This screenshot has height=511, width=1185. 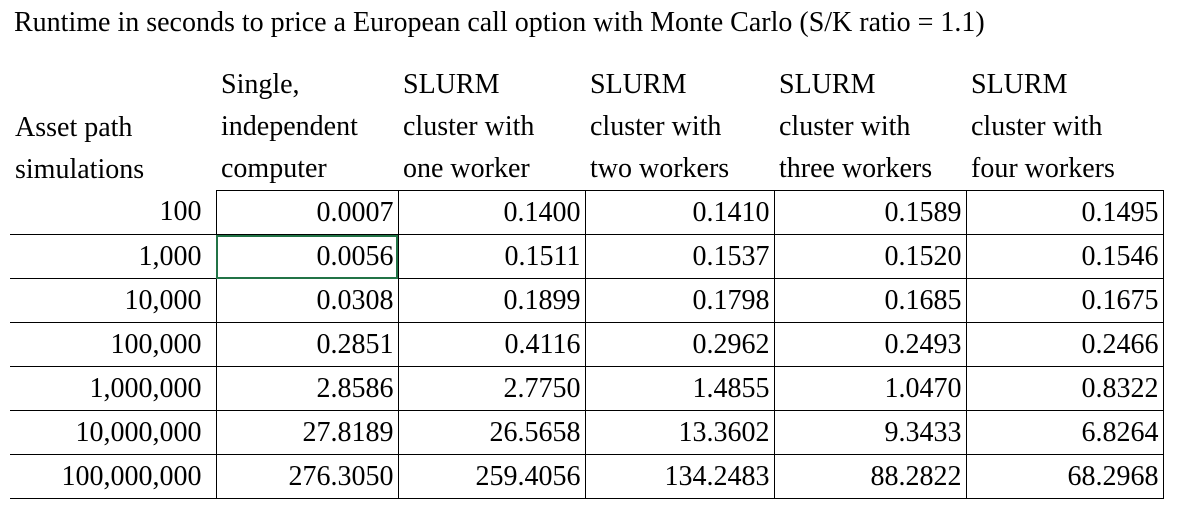 I want to click on simulations-cell: 1,000,000, so click(x=113, y=388).